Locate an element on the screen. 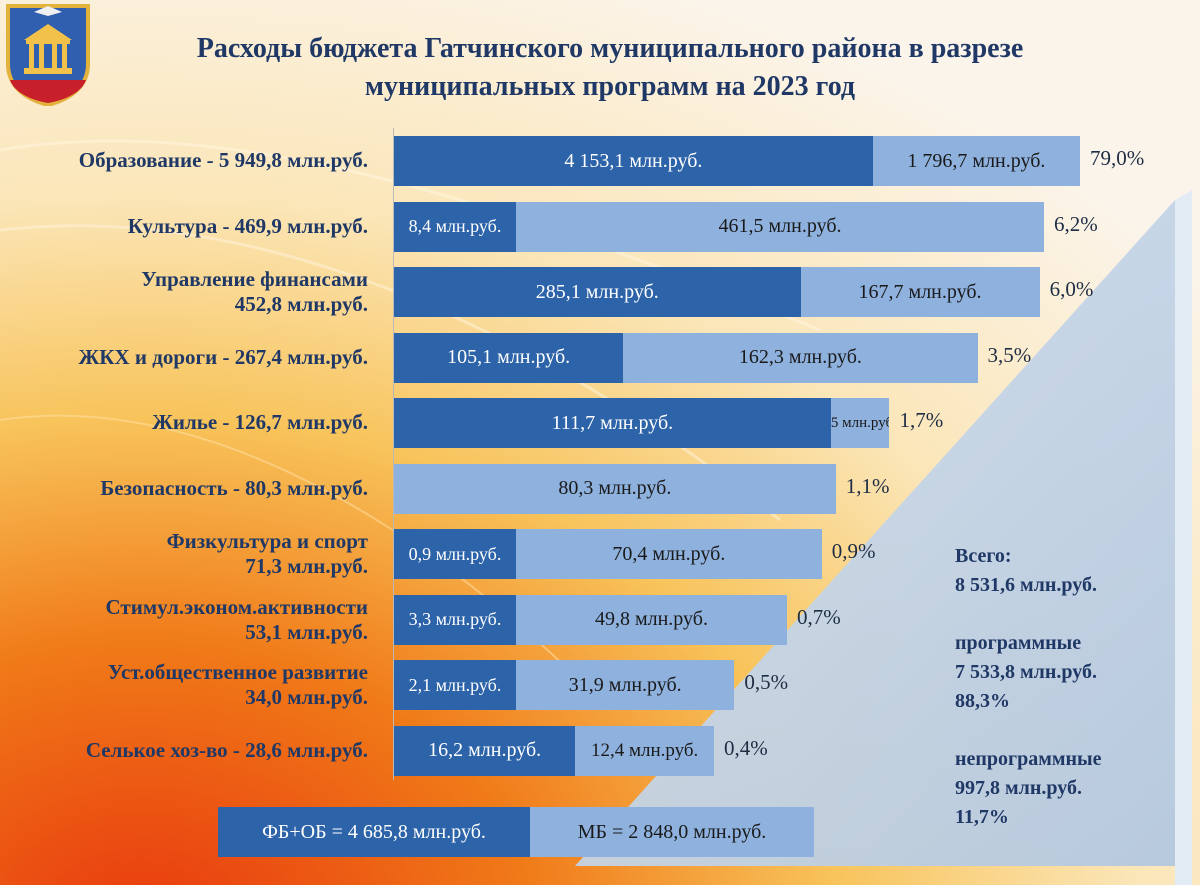 Image resolution: width=1200 pixels, height=885 pixels. share-percent-label: 0,7% is located at coordinates (818, 616).